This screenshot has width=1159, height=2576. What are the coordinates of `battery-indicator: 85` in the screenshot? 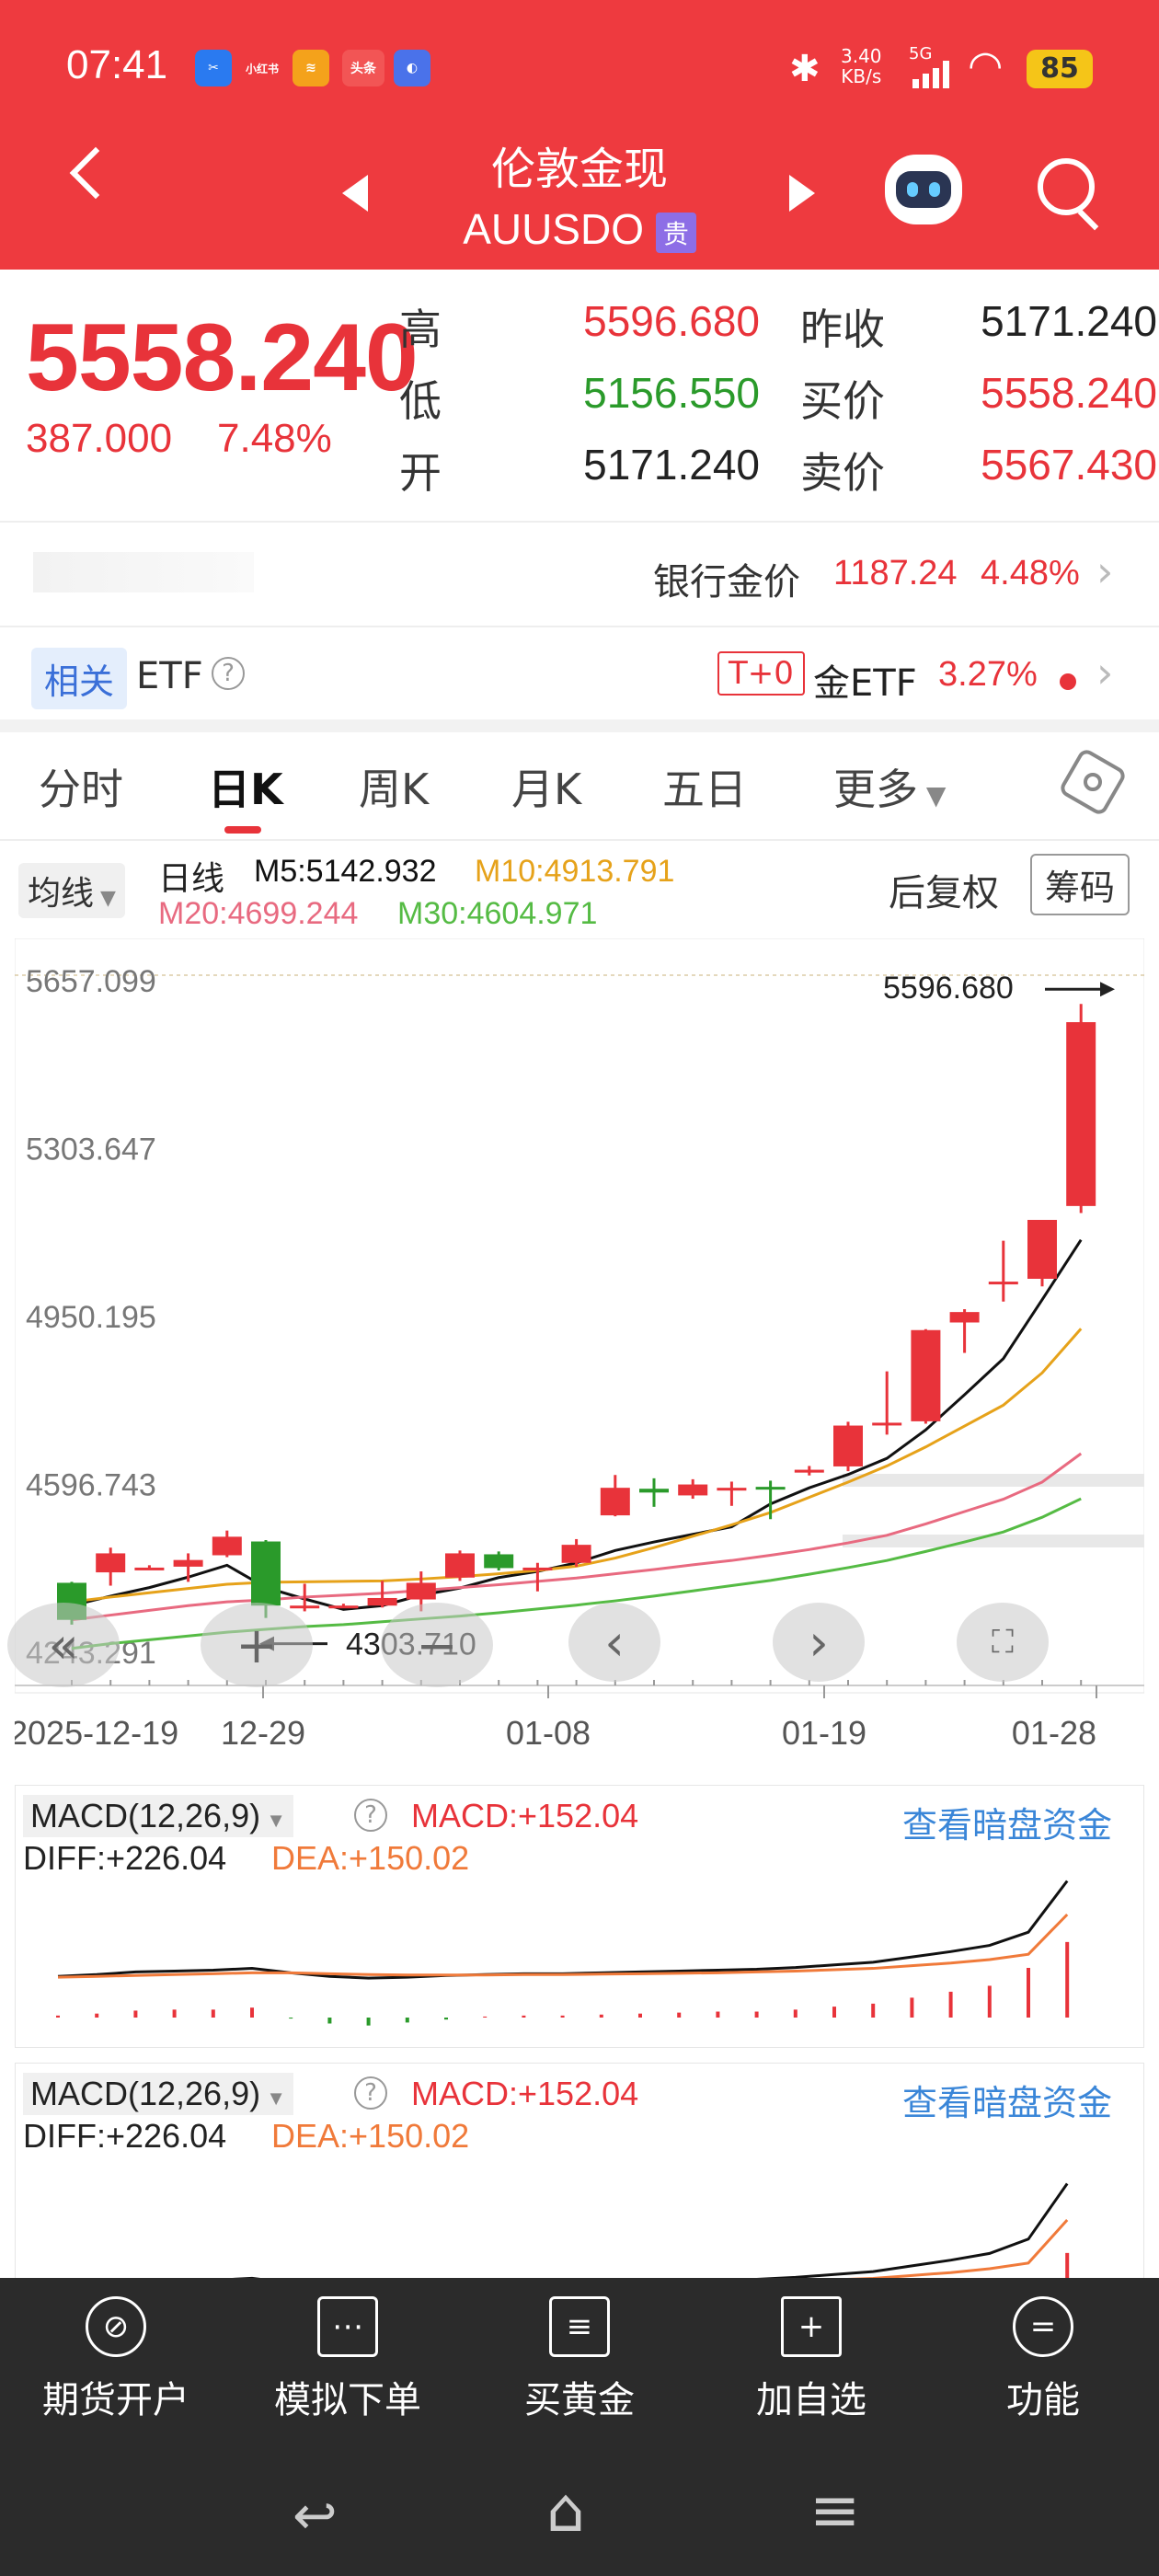 It's located at (1060, 69).